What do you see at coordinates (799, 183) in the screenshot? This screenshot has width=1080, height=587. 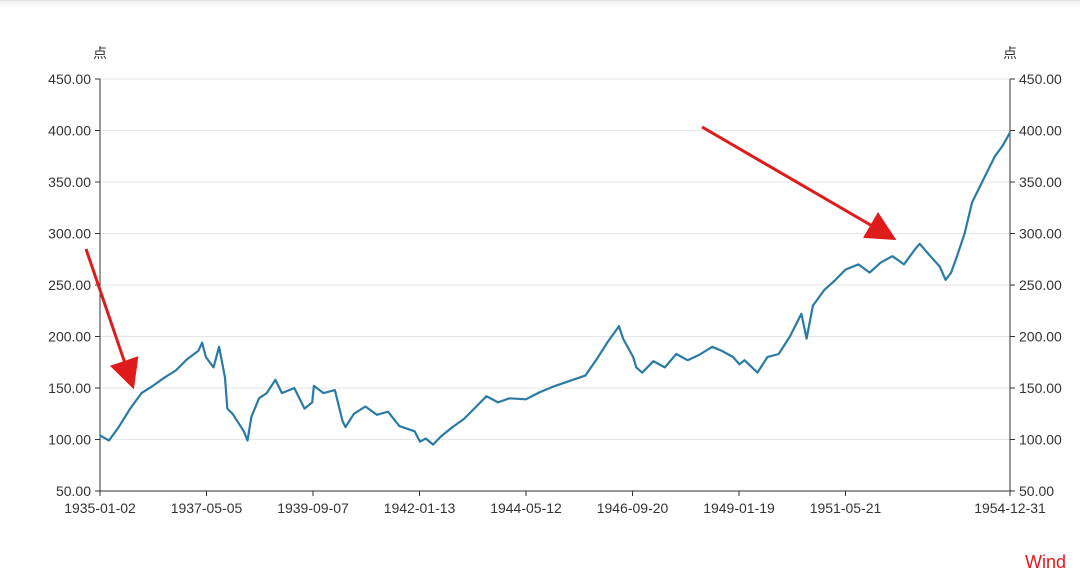 I see `red-arrow-right` at bounding box center [799, 183].